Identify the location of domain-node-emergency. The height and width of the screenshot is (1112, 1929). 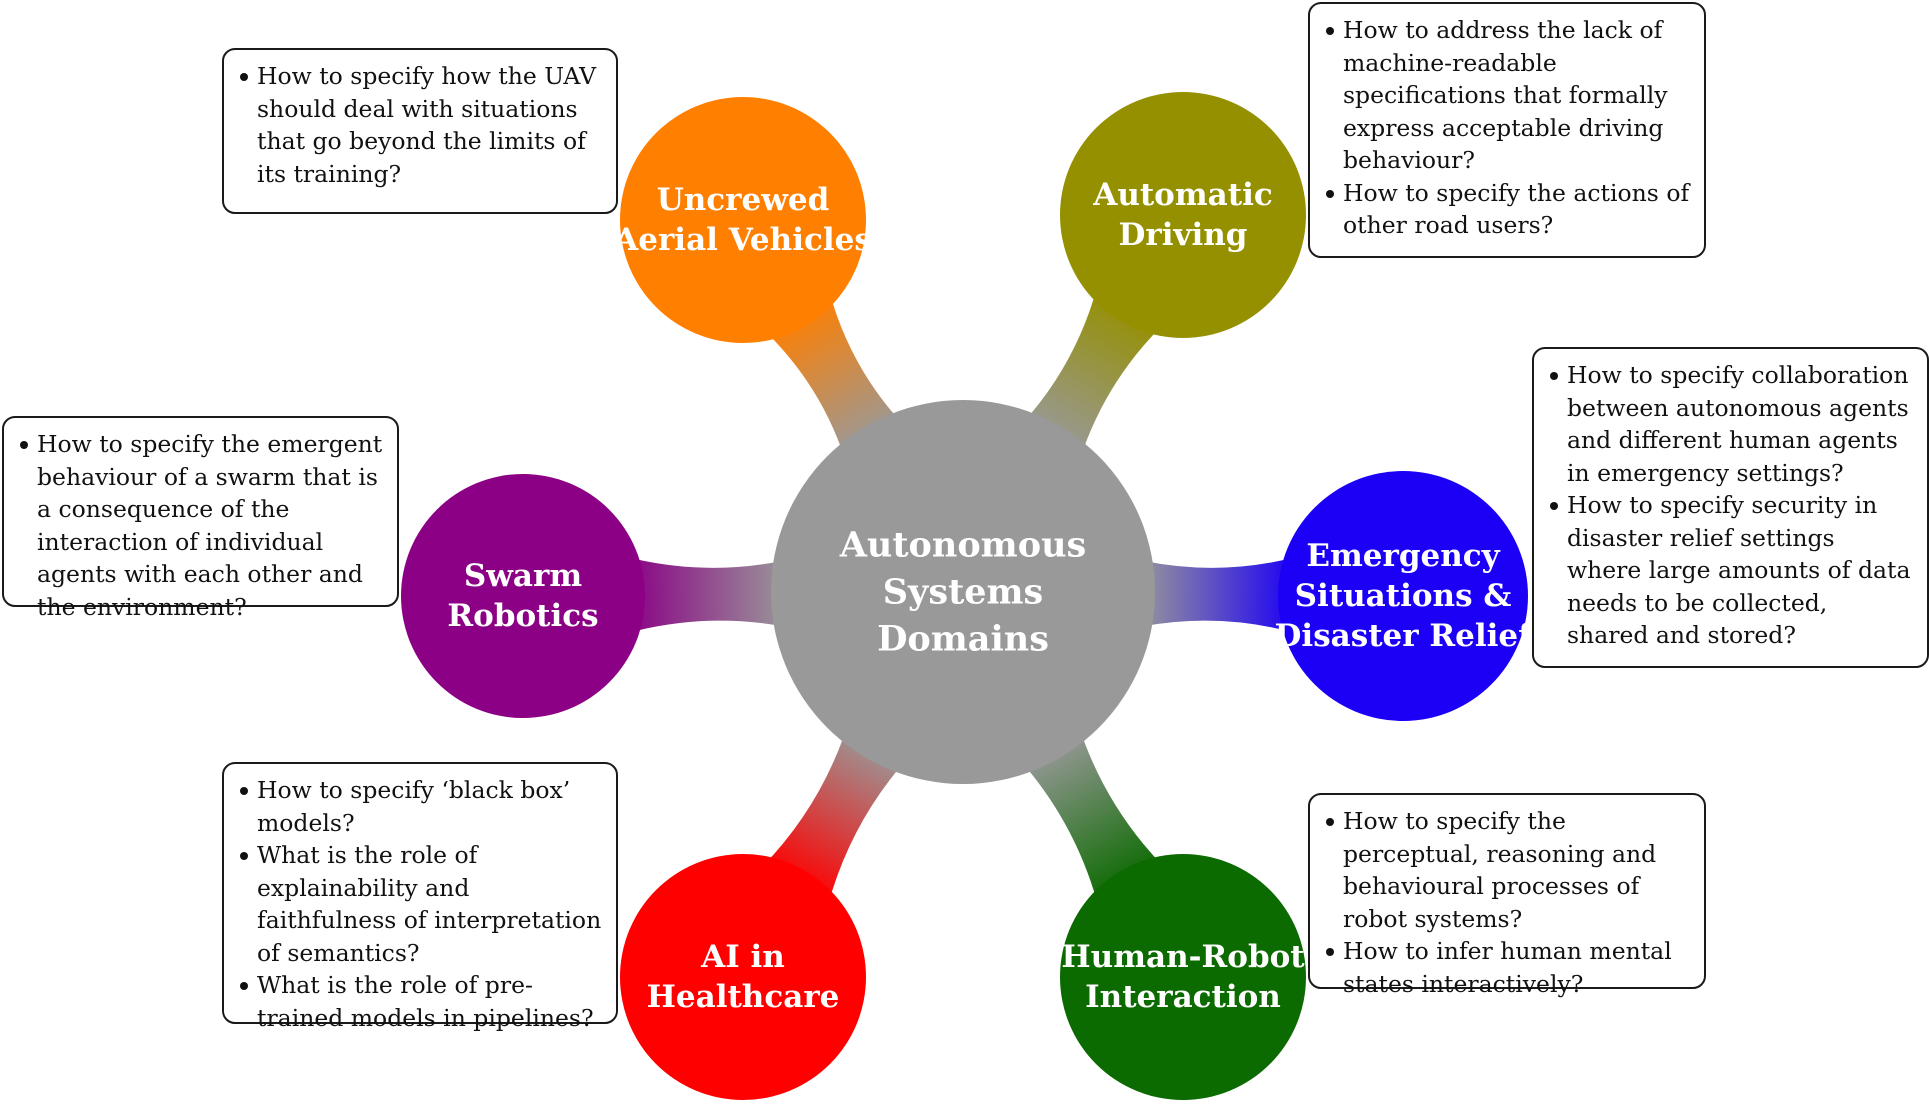
(1403, 596).